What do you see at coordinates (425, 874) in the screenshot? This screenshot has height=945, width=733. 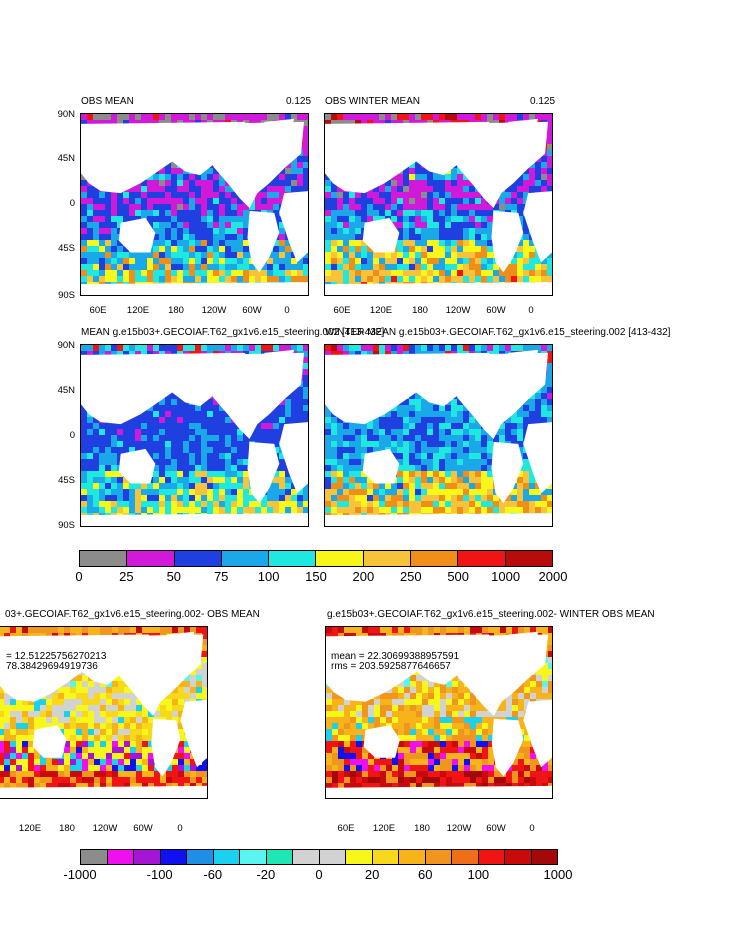 I see `colorbar-label: 60` at bounding box center [425, 874].